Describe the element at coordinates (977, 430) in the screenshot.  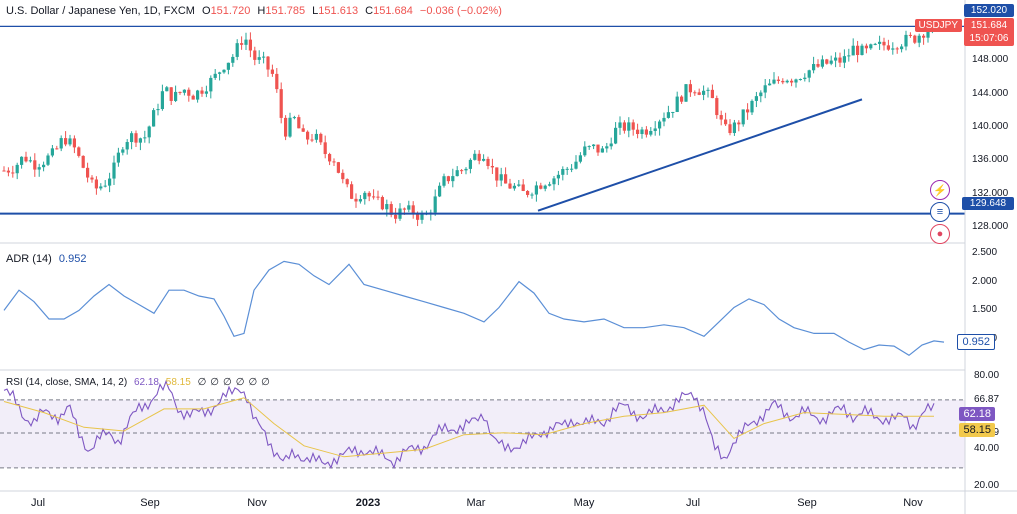
I see `rsi-ma-badge: 58.15` at that location.